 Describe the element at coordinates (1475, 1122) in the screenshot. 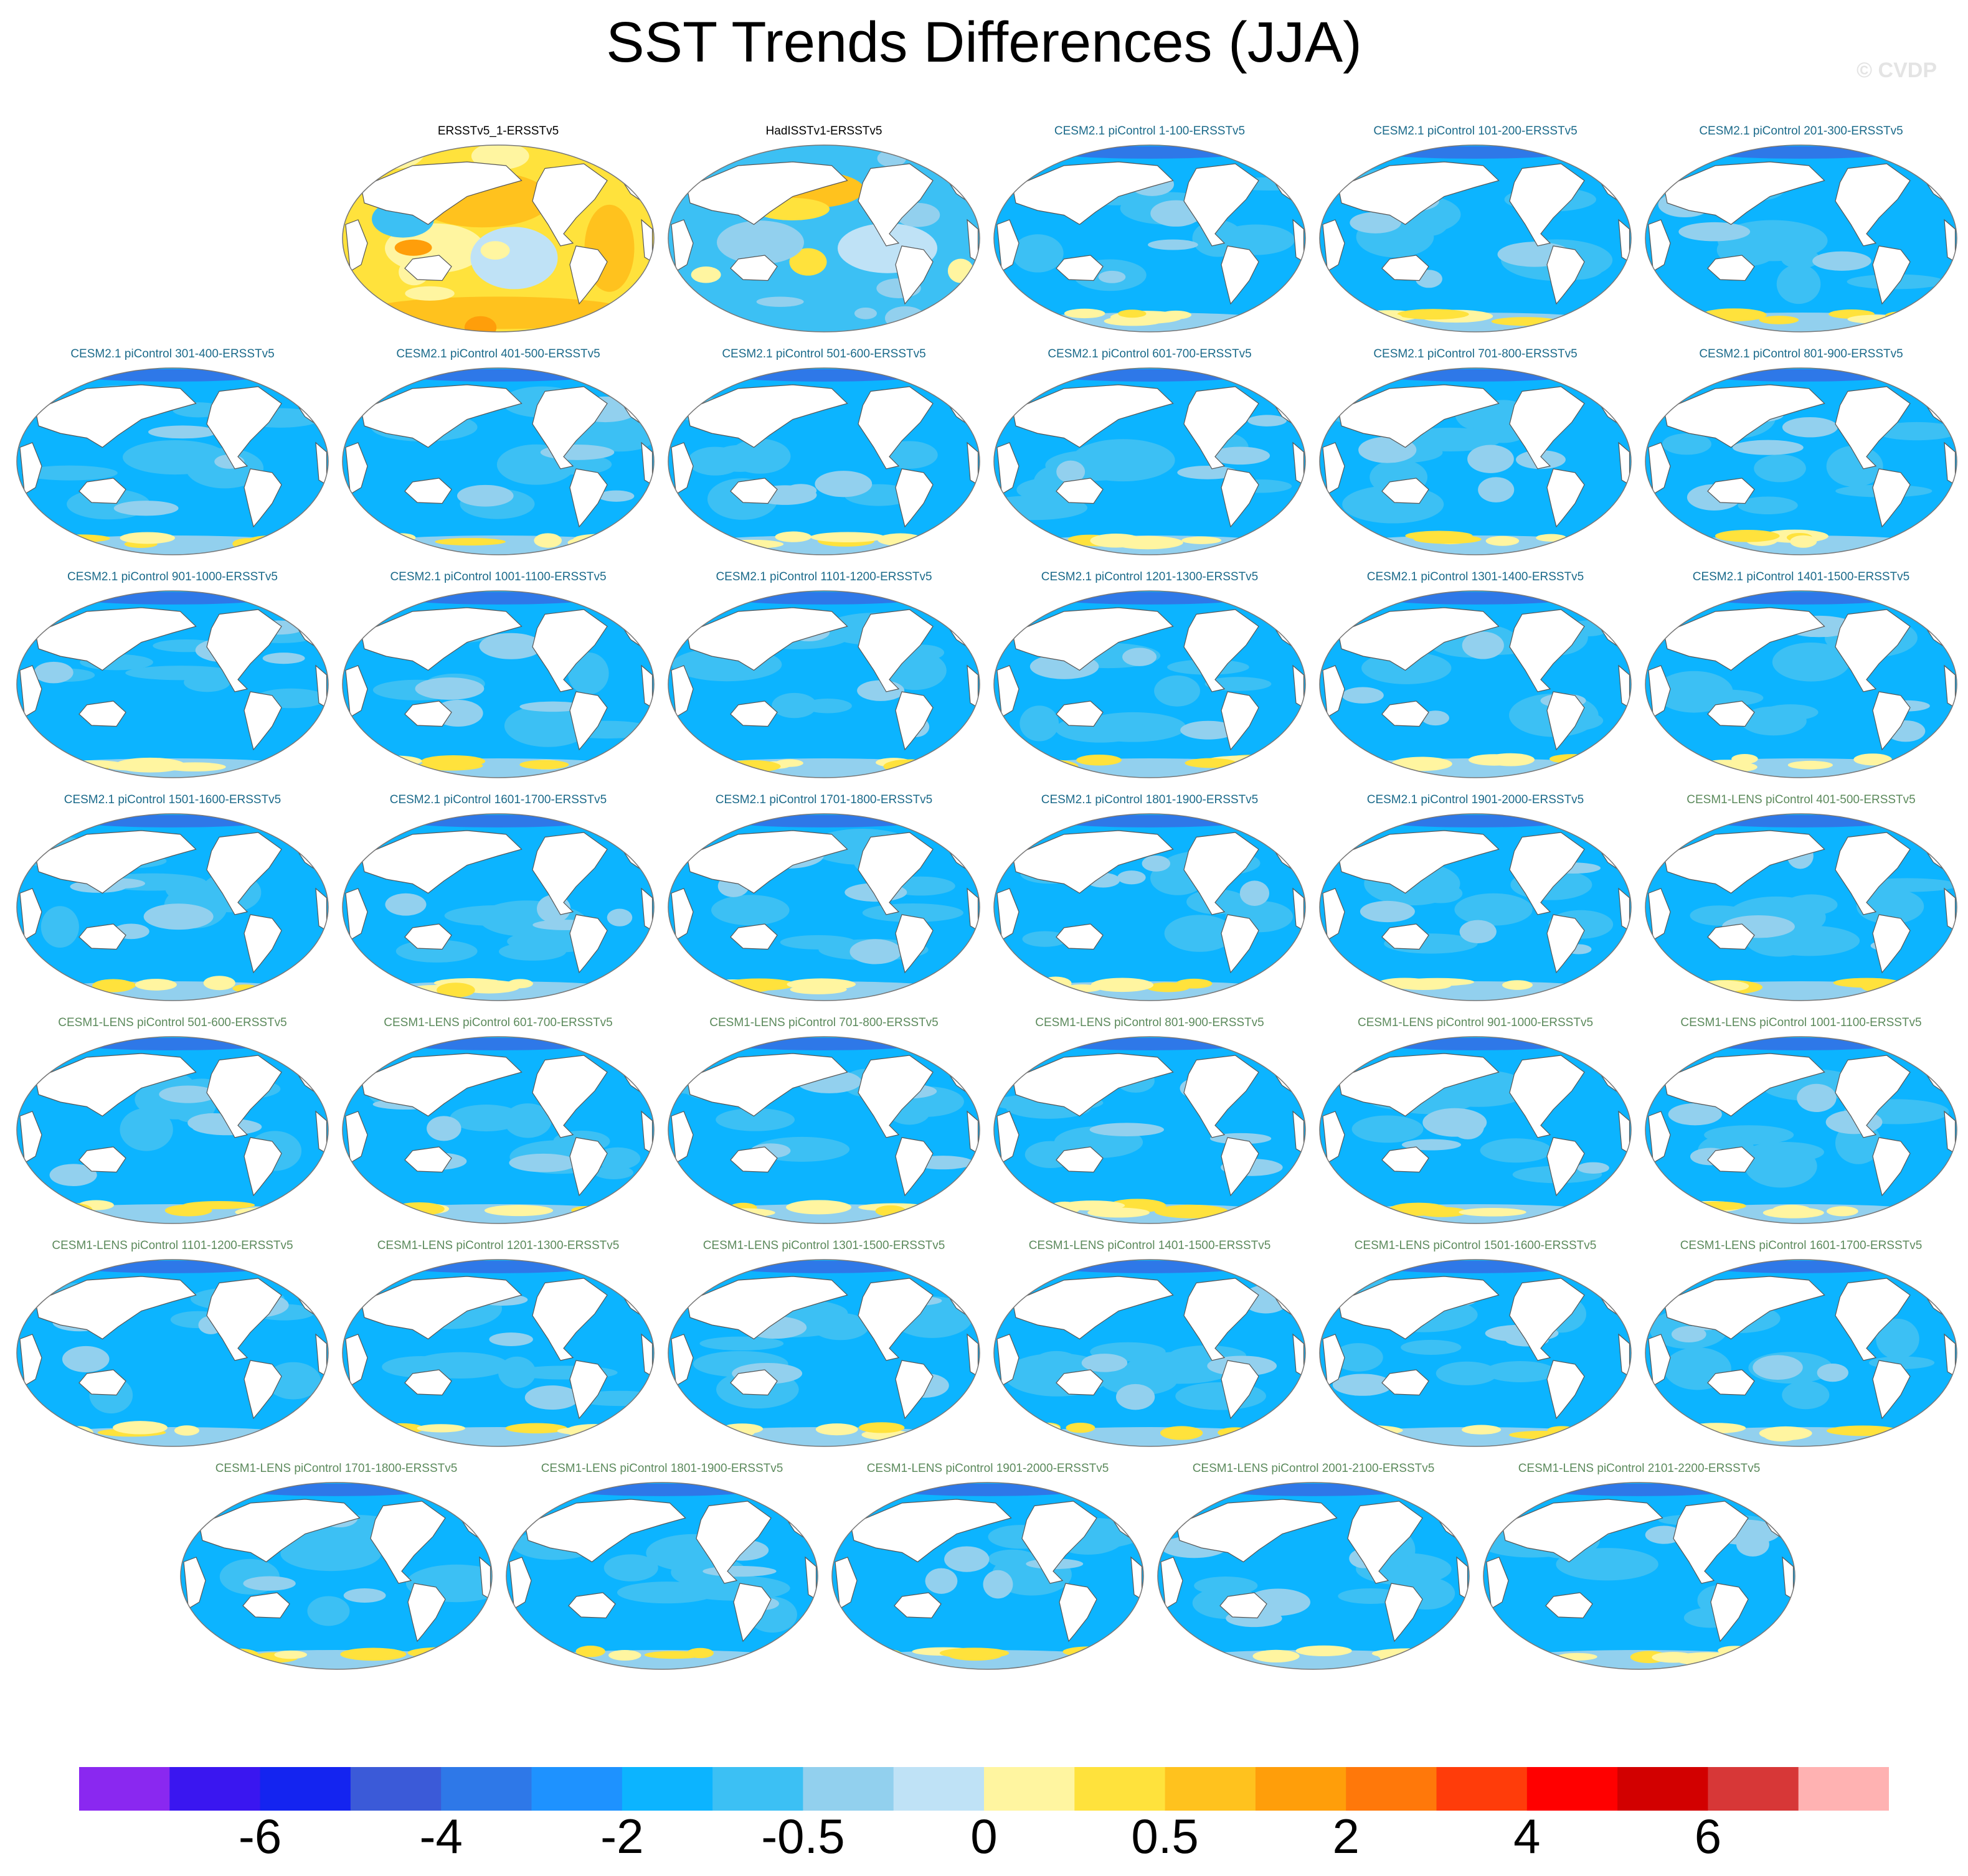

I see `map-panel: CESM1-LENS piControl 901-1000-ERSSTv5` at that location.